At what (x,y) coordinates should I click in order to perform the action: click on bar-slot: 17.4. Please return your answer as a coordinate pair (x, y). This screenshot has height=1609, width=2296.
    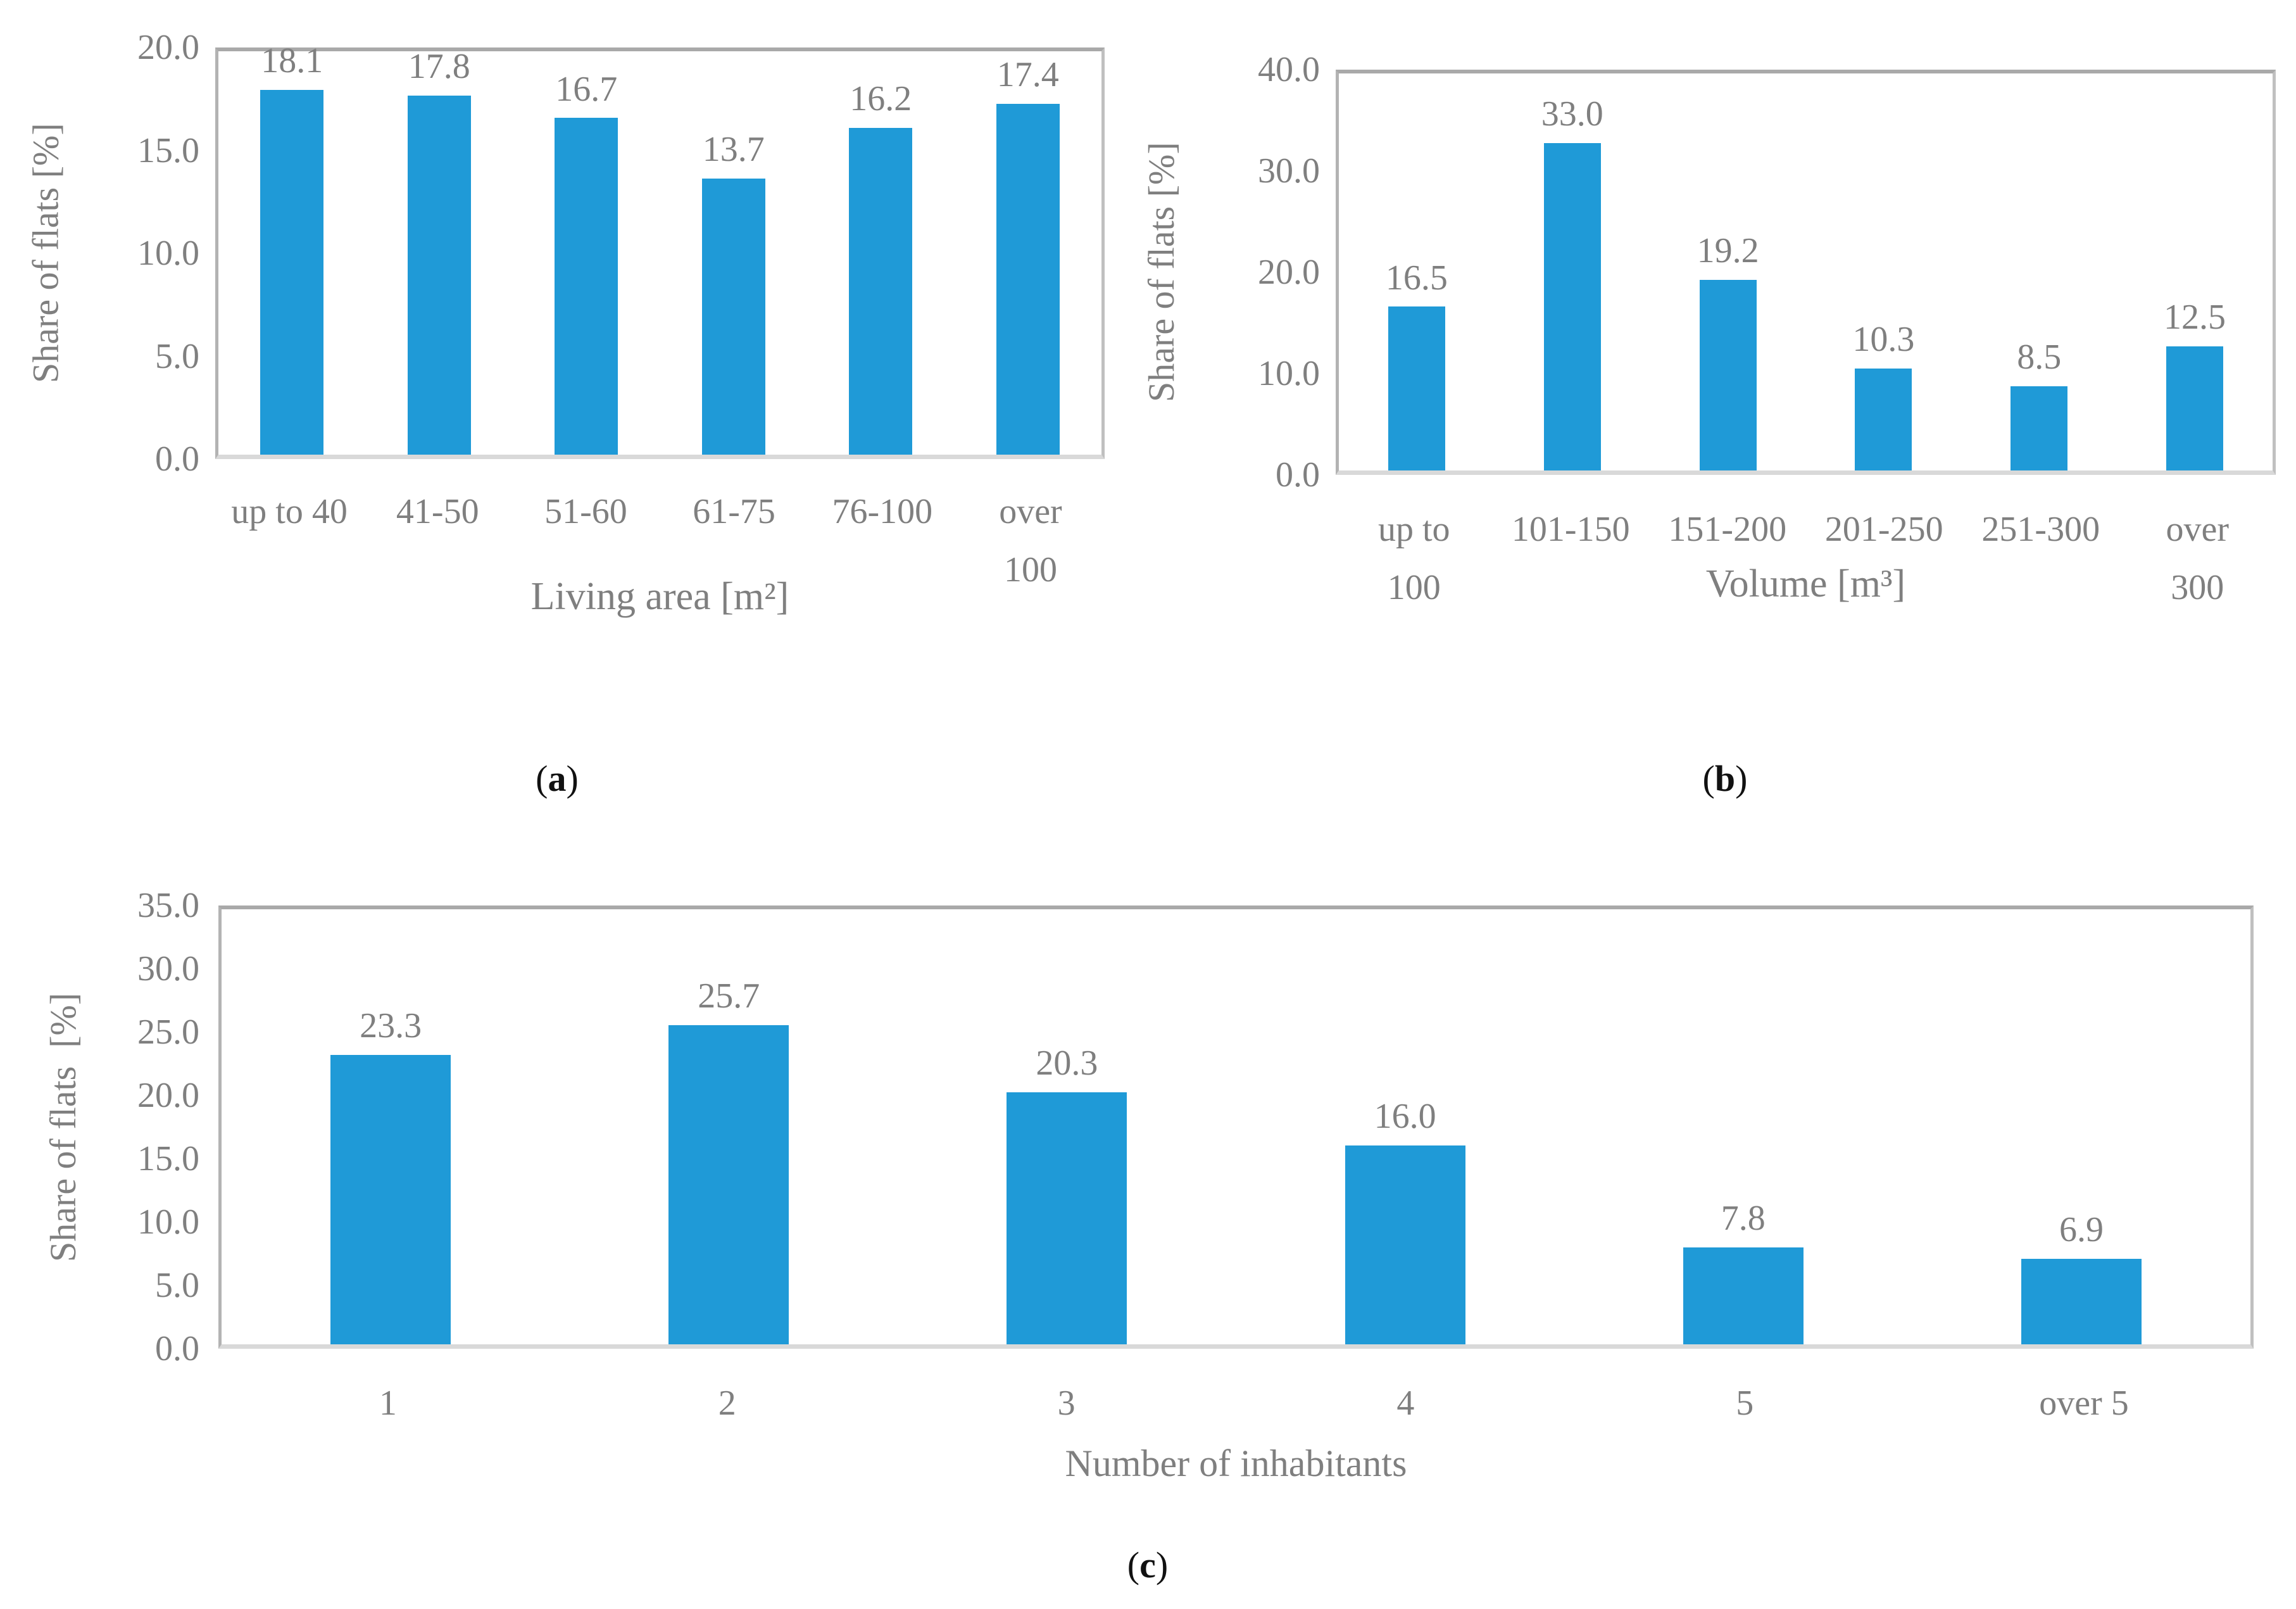
    Looking at the image, I should click on (1028, 253).